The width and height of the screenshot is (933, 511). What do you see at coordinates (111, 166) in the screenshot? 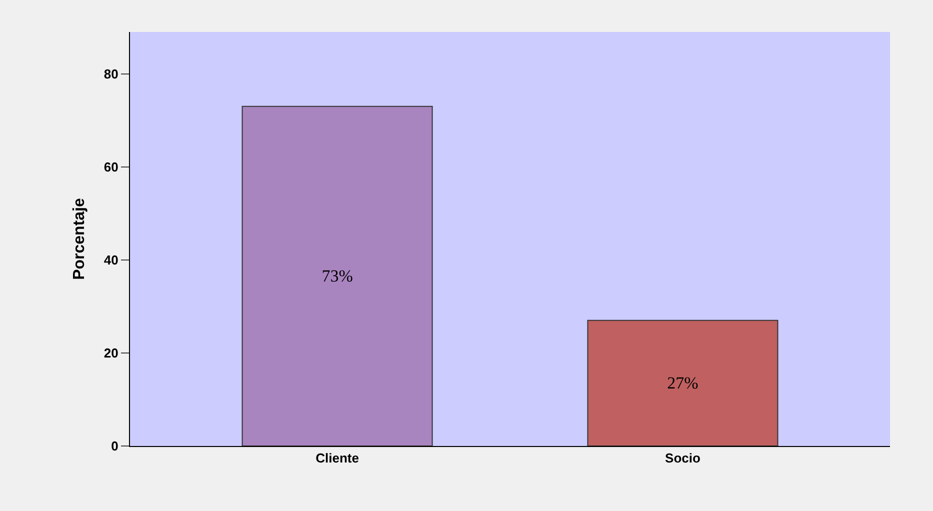
I see `y-tick-label: 60` at bounding box center [111, 166].